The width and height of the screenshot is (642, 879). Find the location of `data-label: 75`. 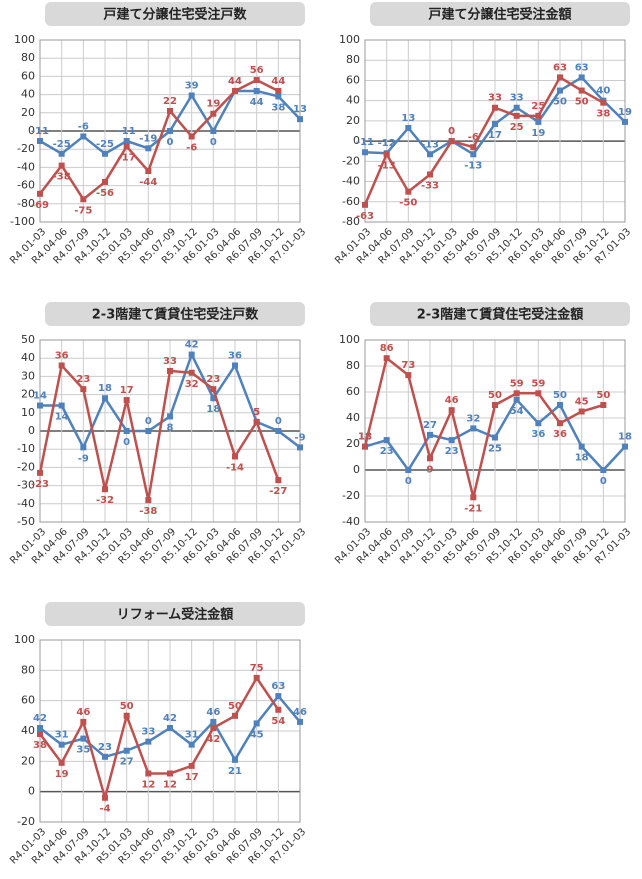

data-label: 75 is located at coordinates (257, 668).